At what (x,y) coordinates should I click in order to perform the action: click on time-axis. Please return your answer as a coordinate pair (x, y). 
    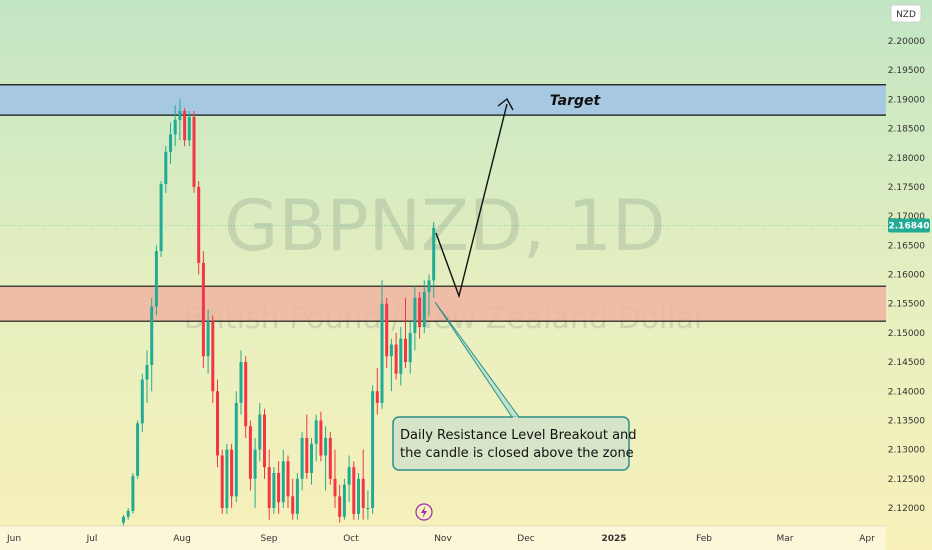
    Looking at the image, I should click on (443, 538).